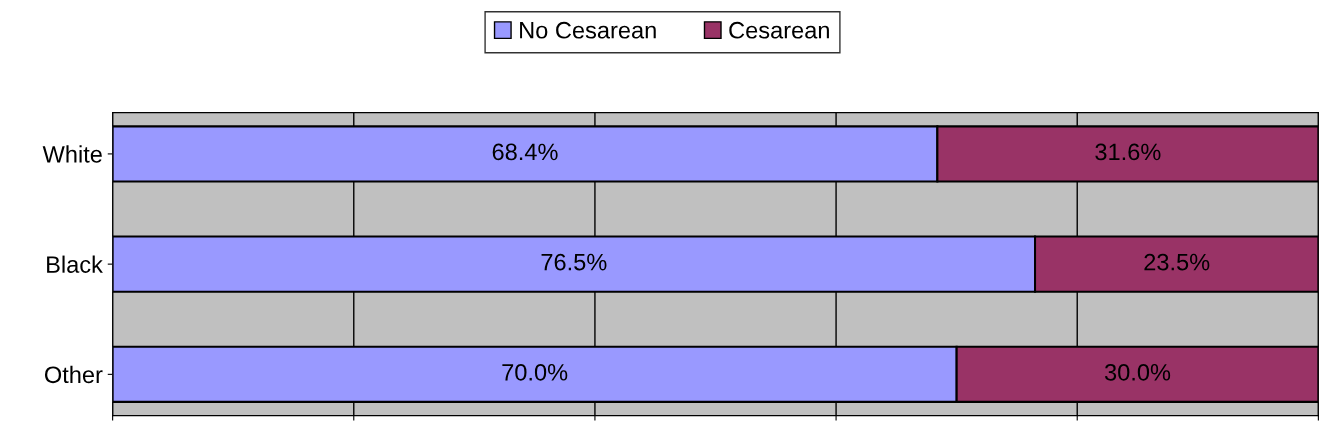 The height and width of the screenshot is (433, 1325). I want to click on data-label: 70.0%, so click(535, 372).